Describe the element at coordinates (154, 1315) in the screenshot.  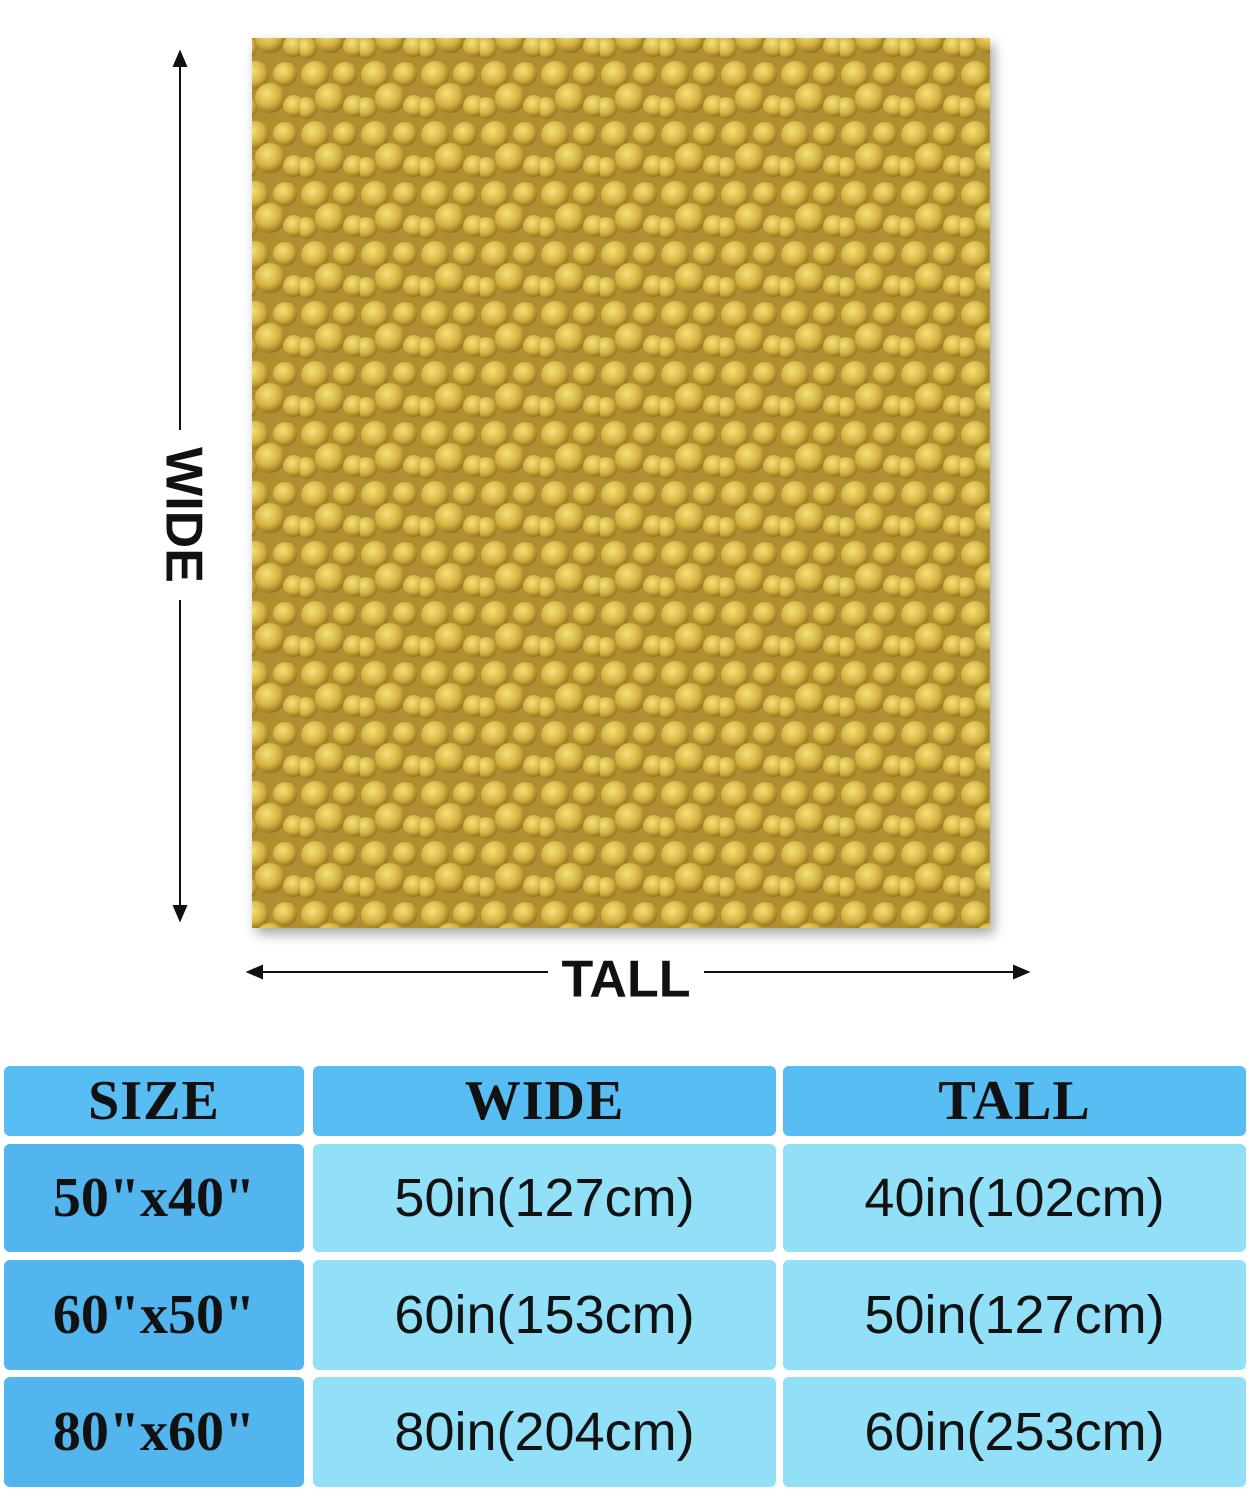
I see `table-cell: 60"x50"` at that location.